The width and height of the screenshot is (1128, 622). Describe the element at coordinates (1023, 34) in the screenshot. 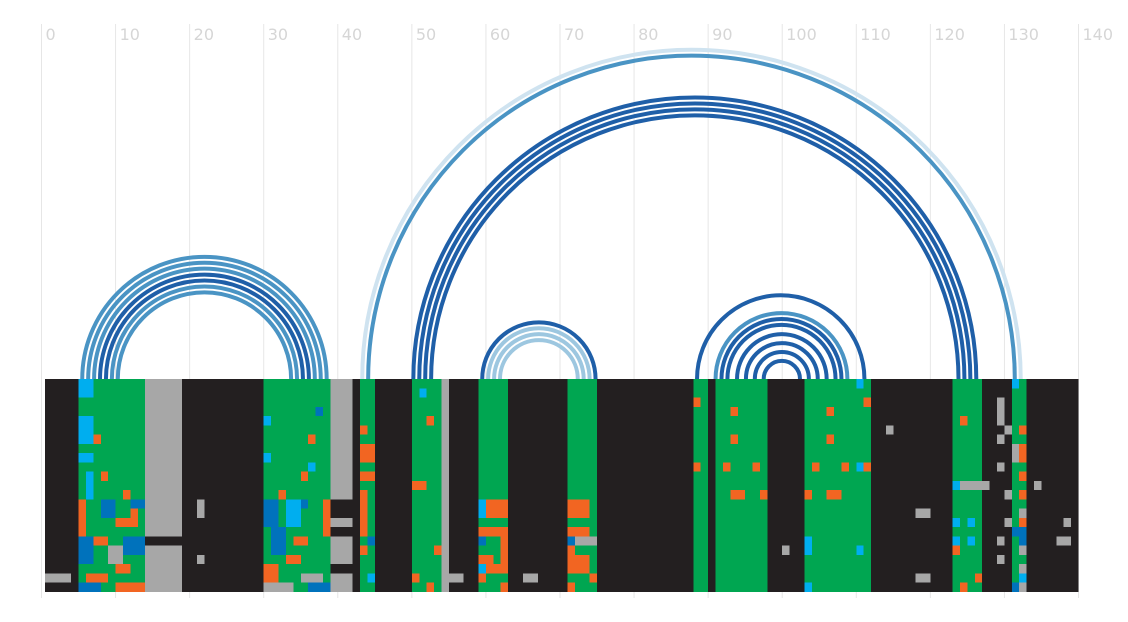

I see `x-tick-label-130: 130` at that location.